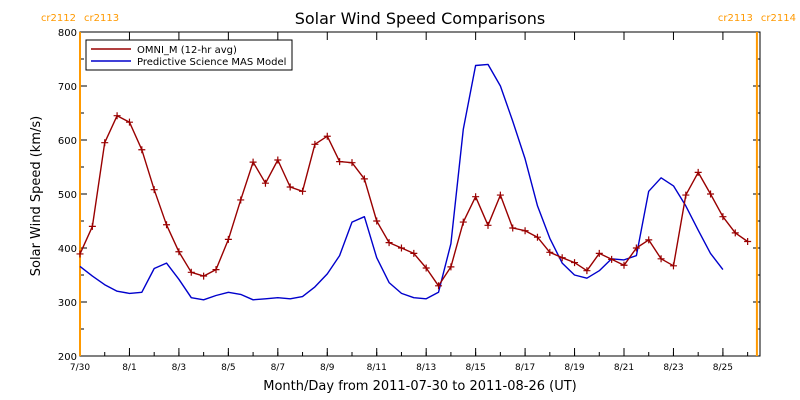  Describe the element at coordinates (377, 368) in the screenshot. I see `x-tick-label: 8/11` at that location.